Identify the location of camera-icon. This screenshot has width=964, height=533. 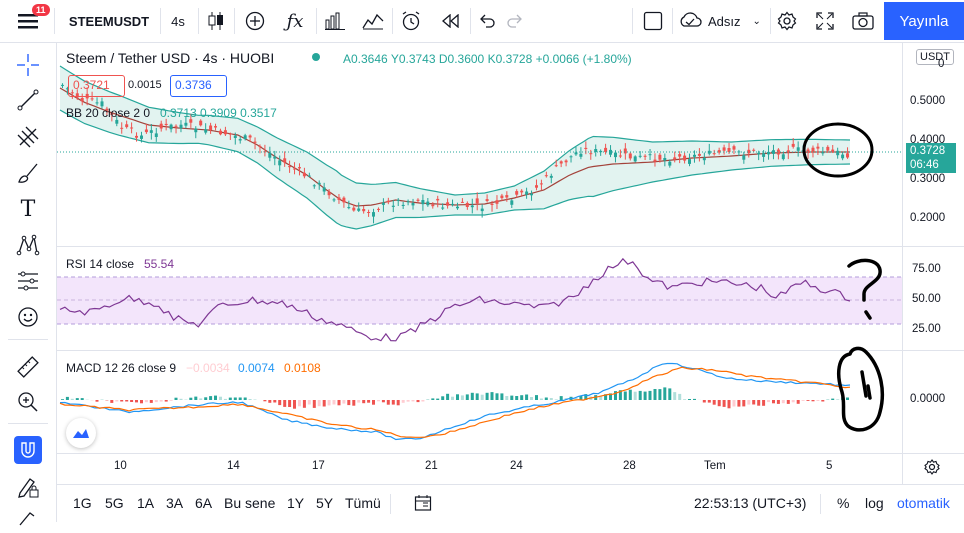
(863, 21).